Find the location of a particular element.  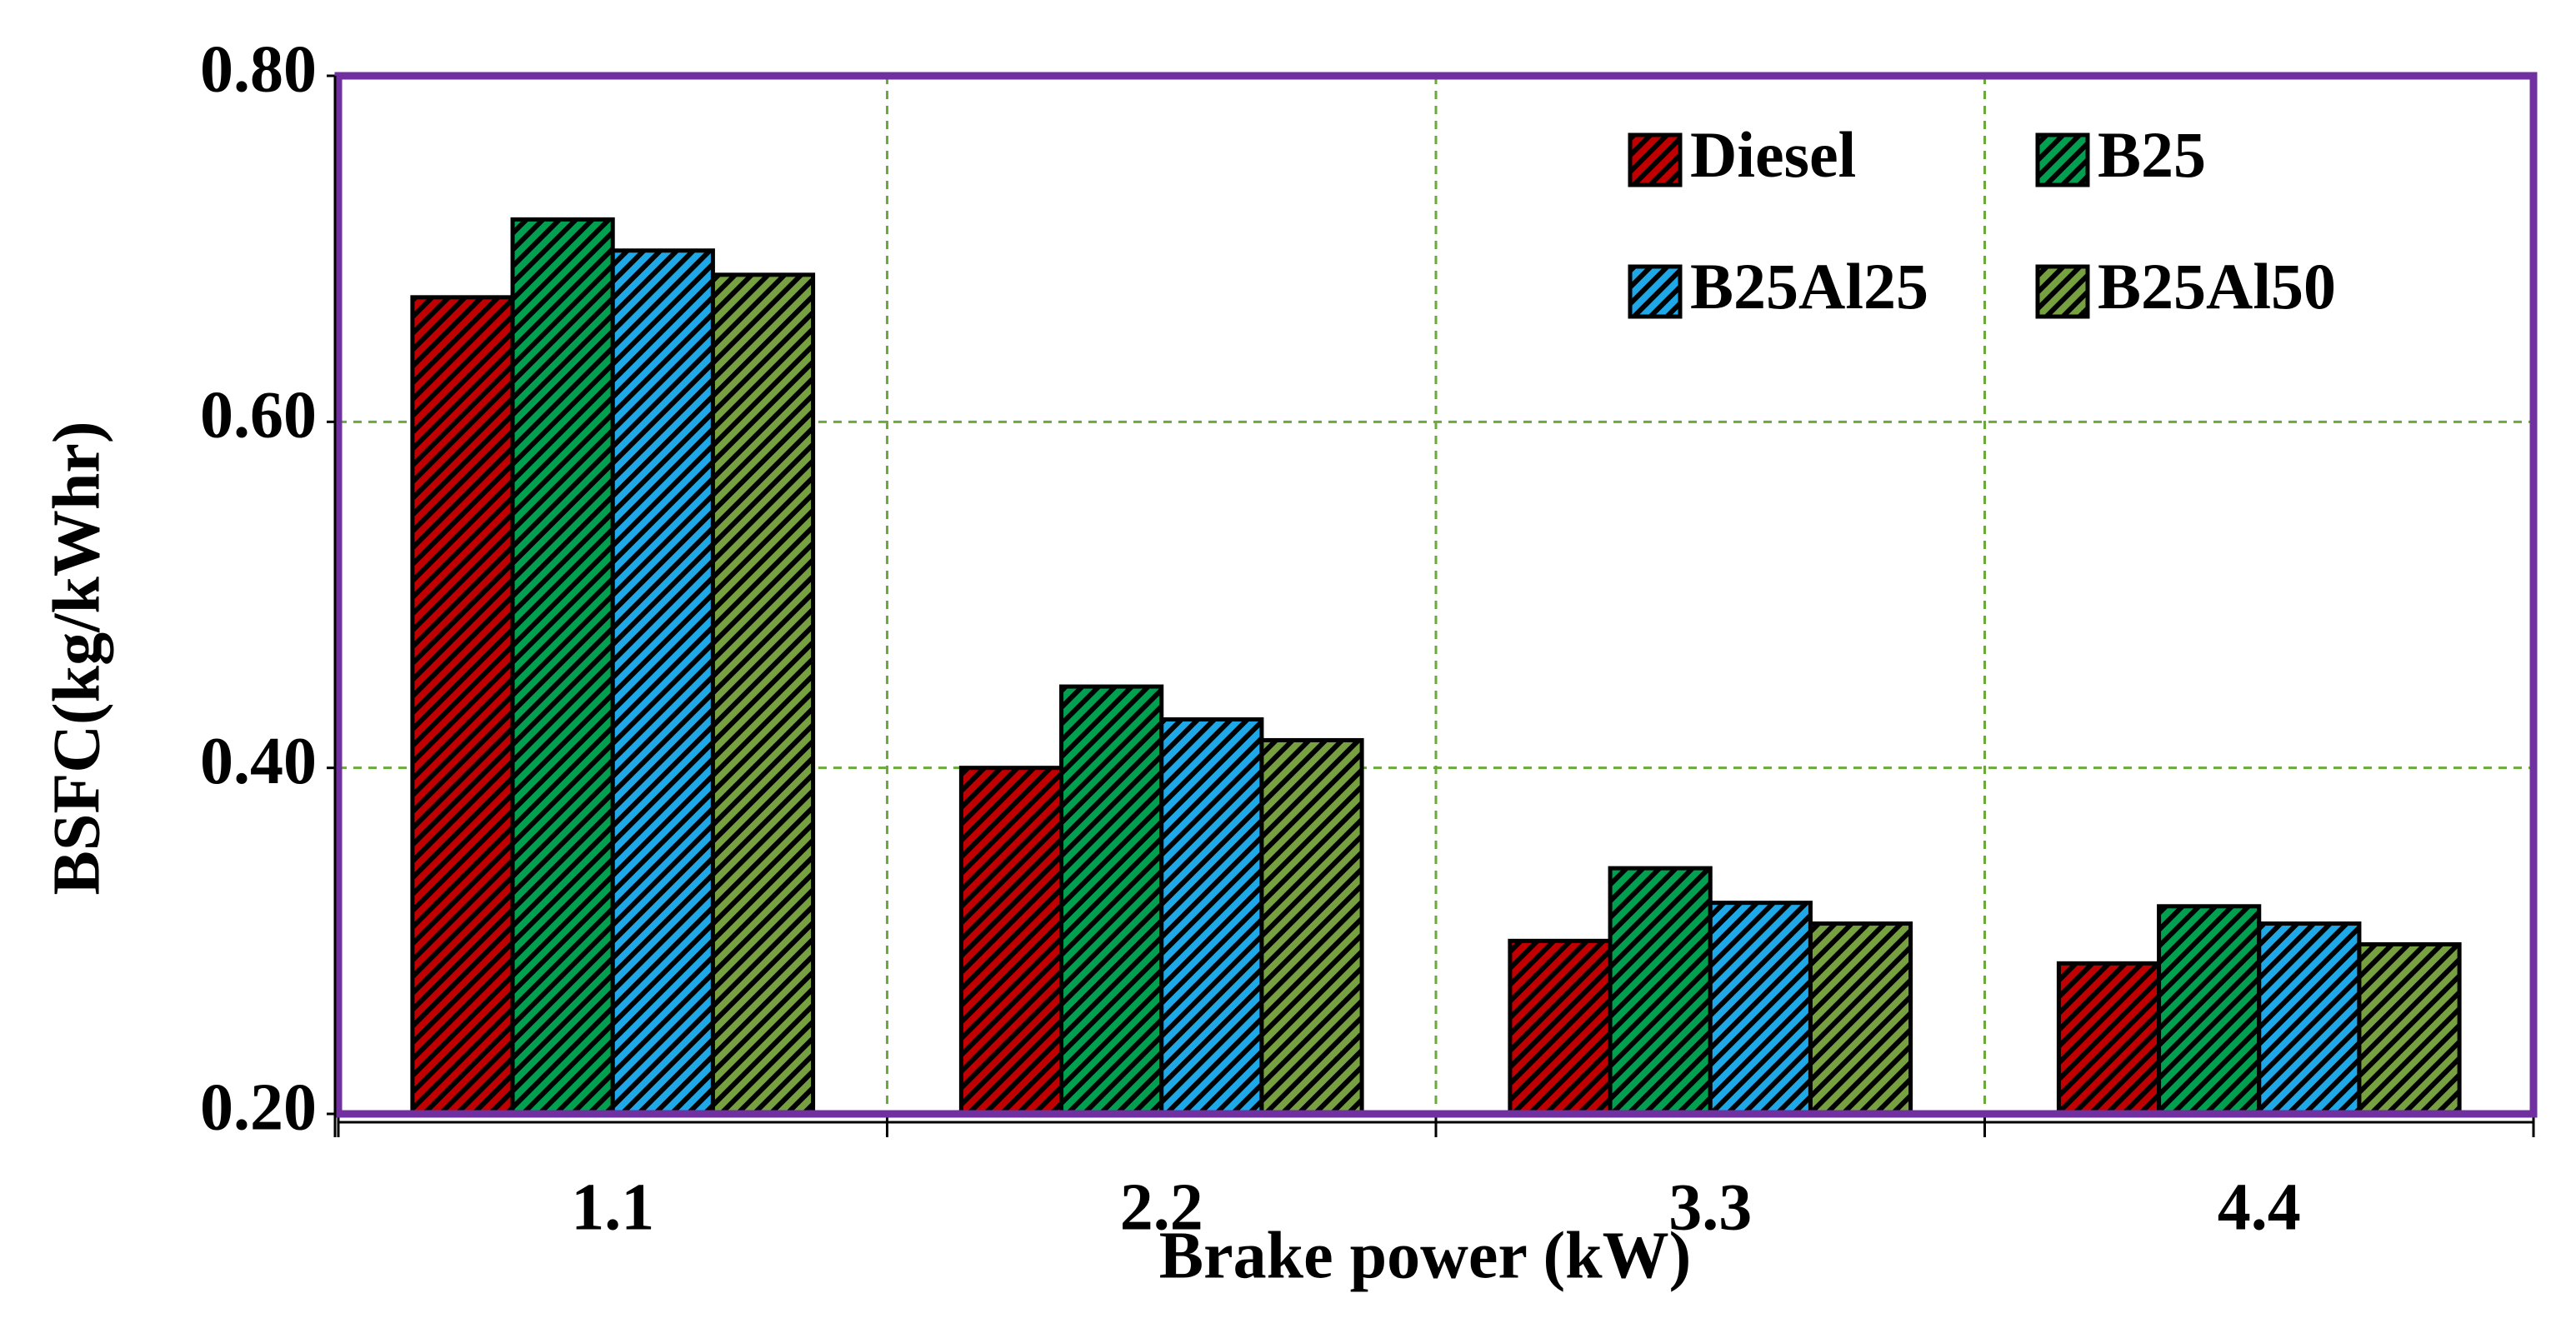

x-tick-label: 3.3 is located at coordinates (1710, 1207).